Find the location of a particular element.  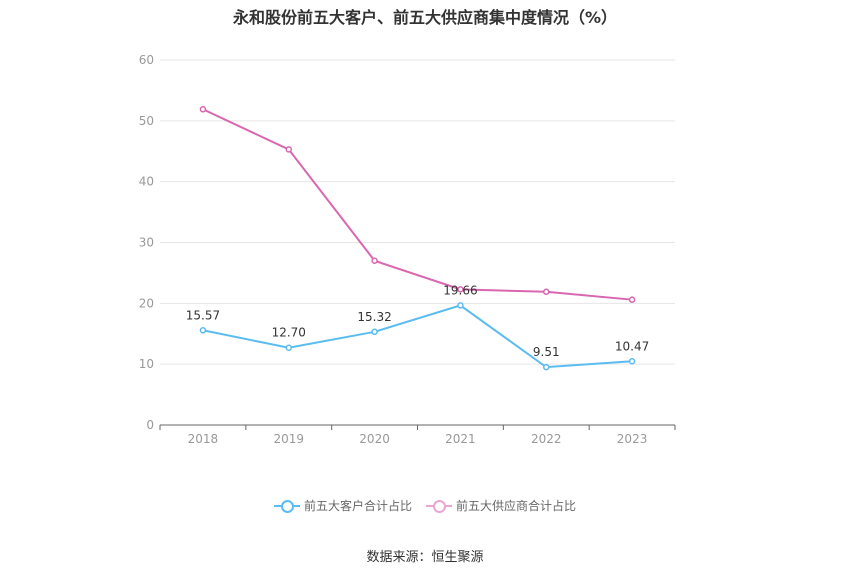

legend: 前五大客户合计占比 前五大供应商合计占比 is located at coordinates (425, 505).